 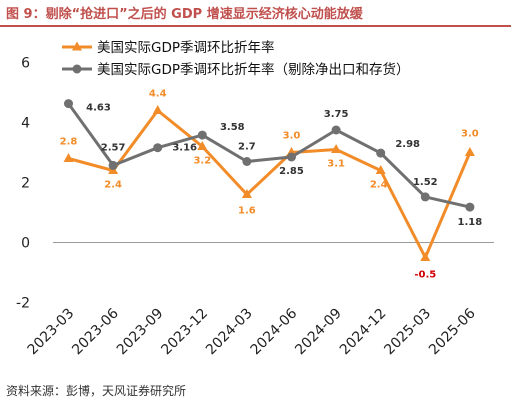 What do you see at coordinates (291, 171) in the screenshot?
I see `data-label-gdp-ex: 2.85` at bounding box center [291, 171].